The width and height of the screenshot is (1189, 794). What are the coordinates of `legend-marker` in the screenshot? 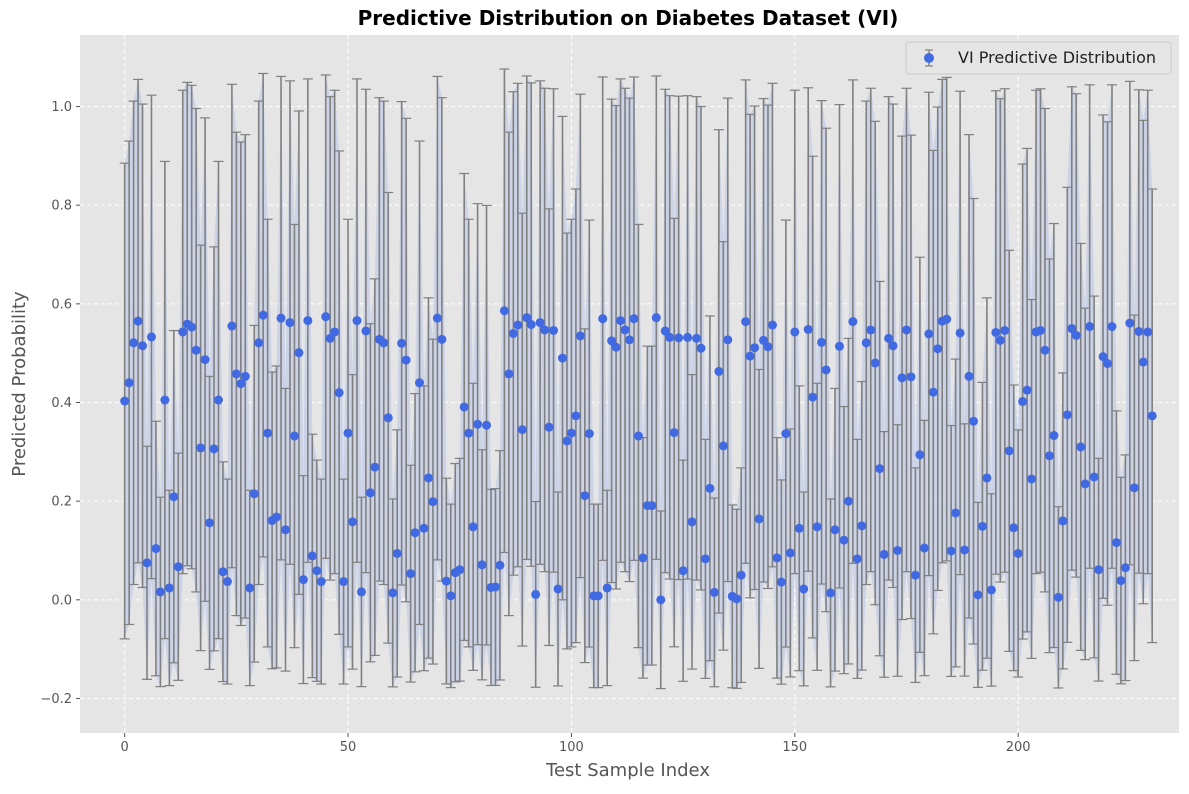 It's located at (929, 58).